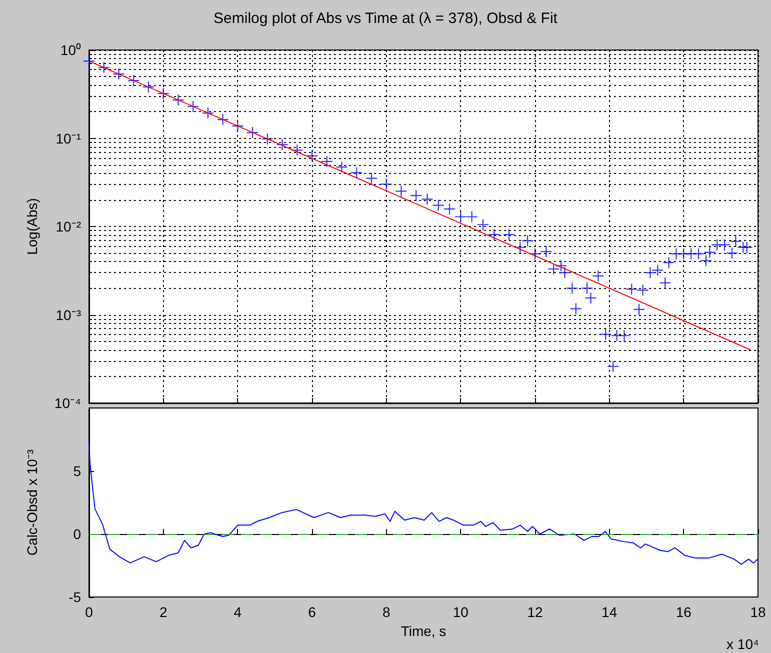  Describe the element at coordinates (70, 50) in the screenshot. I see `y-tick-label: 10⁰` at that location.